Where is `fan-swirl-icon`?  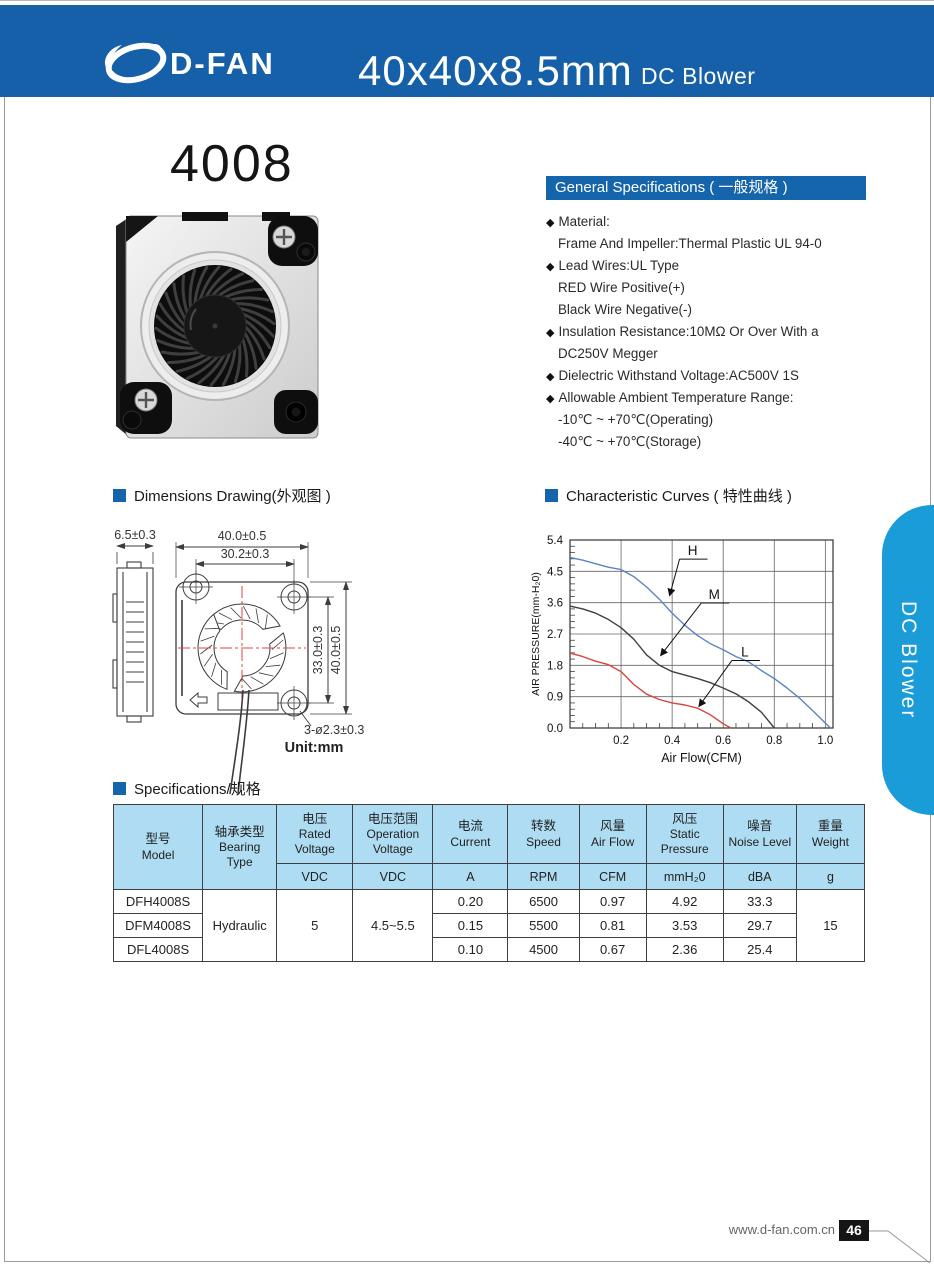
fan-swirl-icon is located at coordinates (135, 63).